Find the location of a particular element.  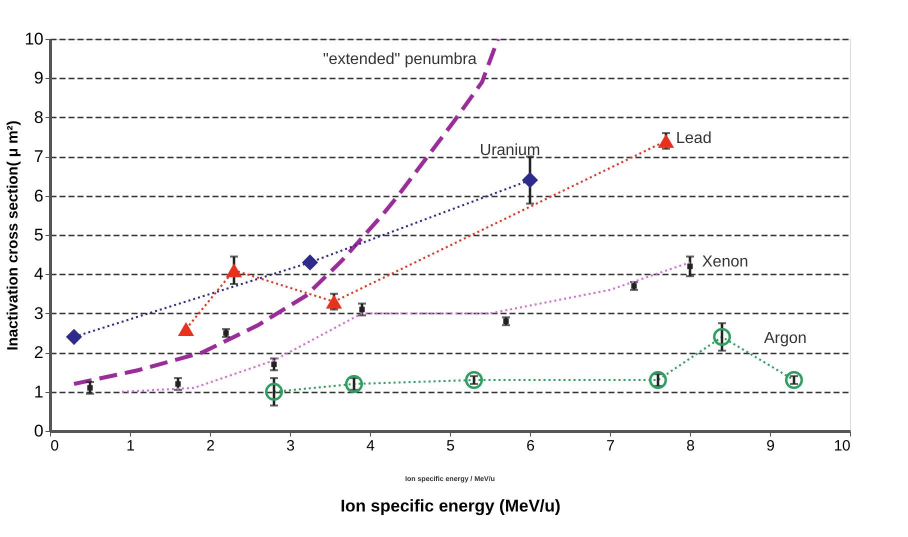

y-tick-label: 1 is located at coordinates (39, 392).